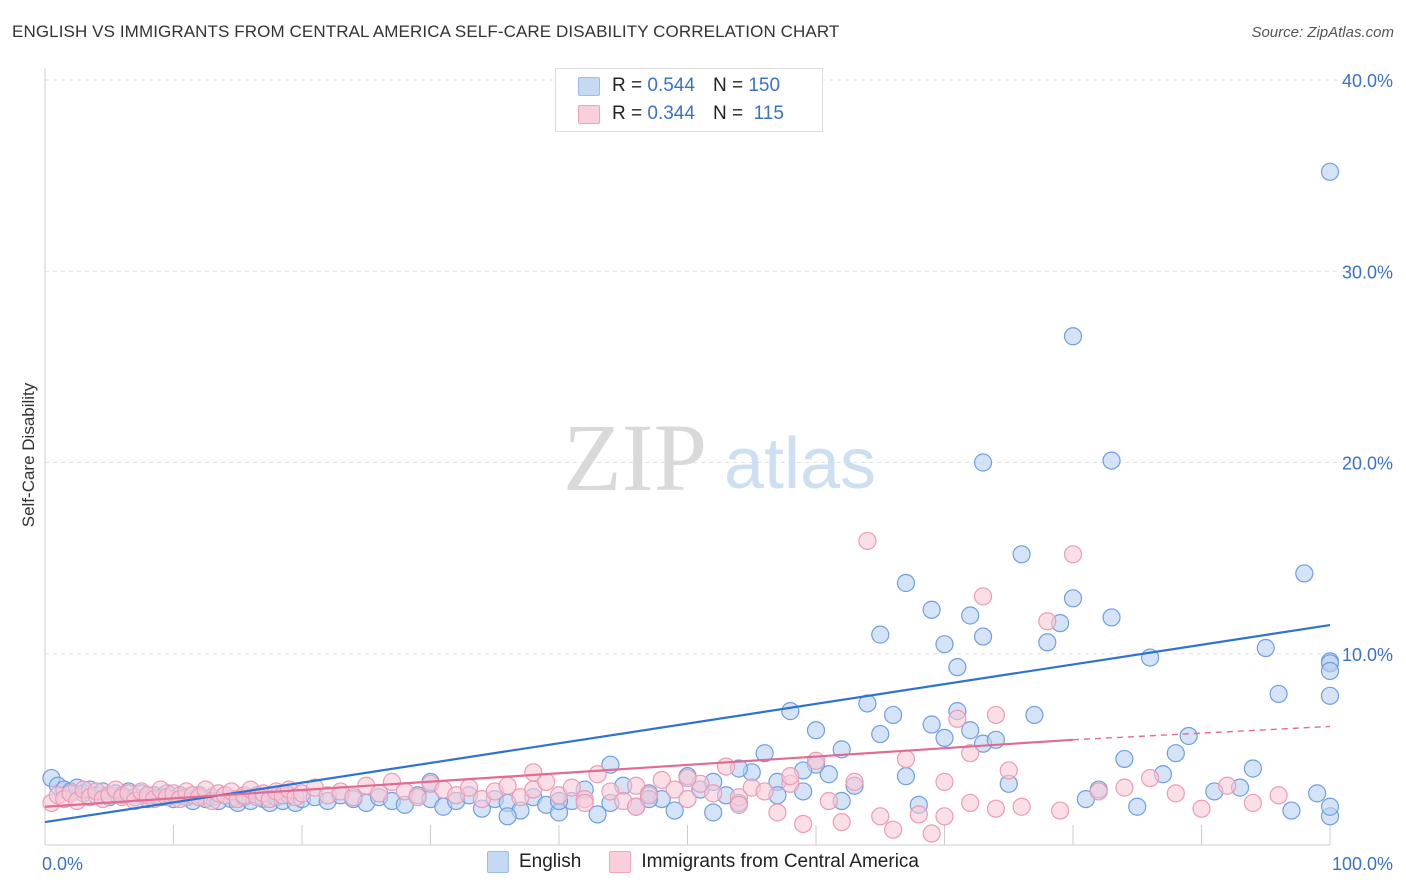  I want to click on legend-row-central-america: R = 0.344 N = 115, so click(681, 114).